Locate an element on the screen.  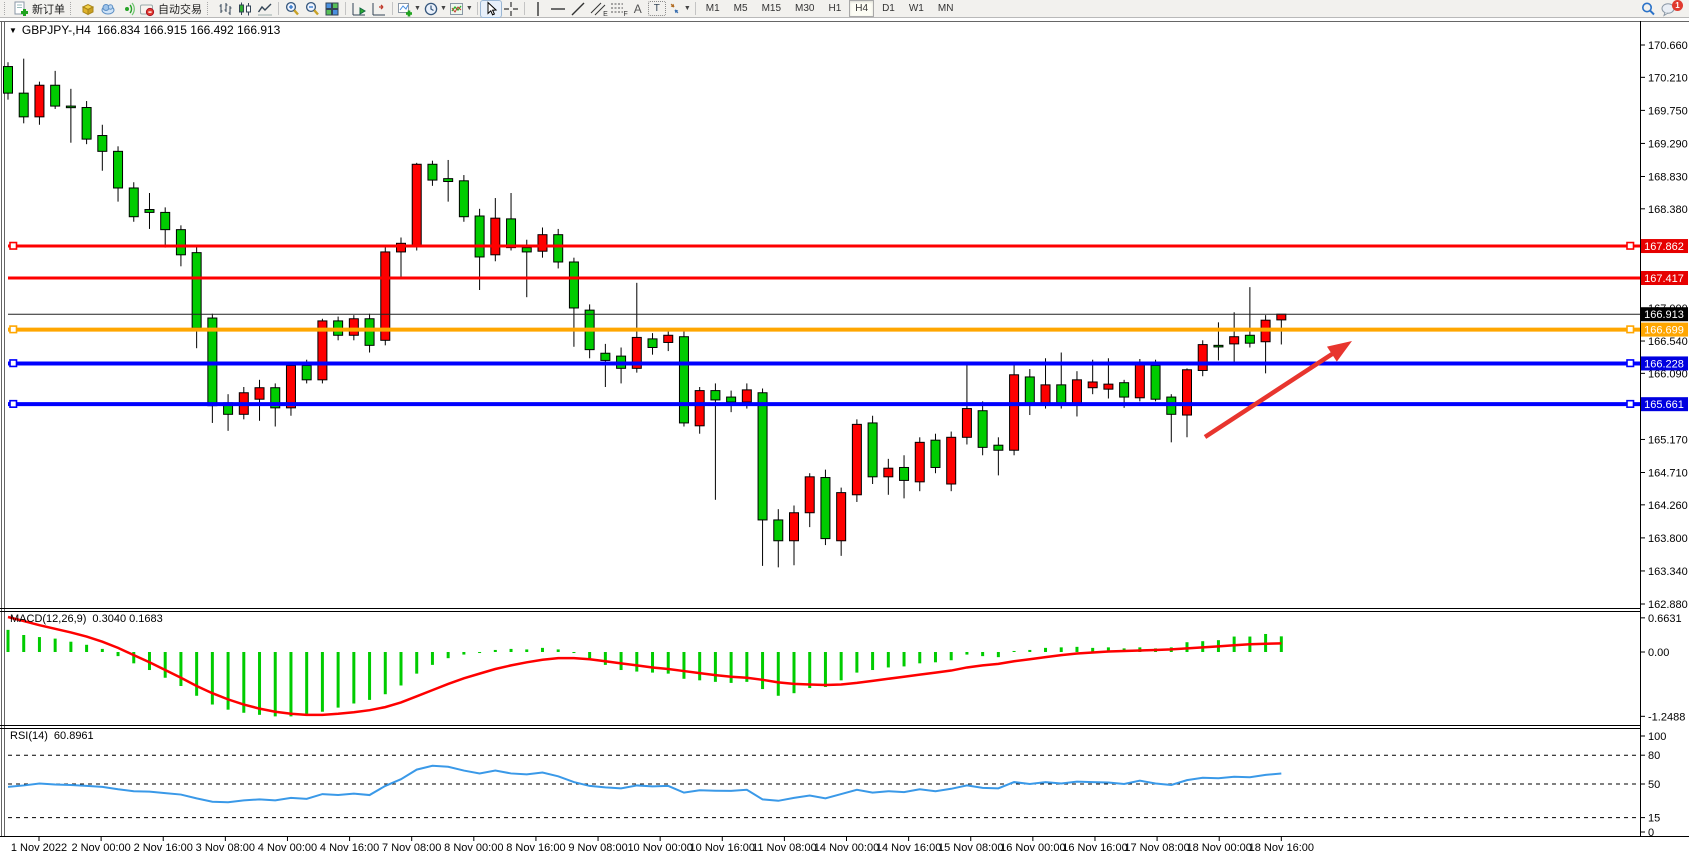
auto-scroll-icon is located at coordinates (359, 8).